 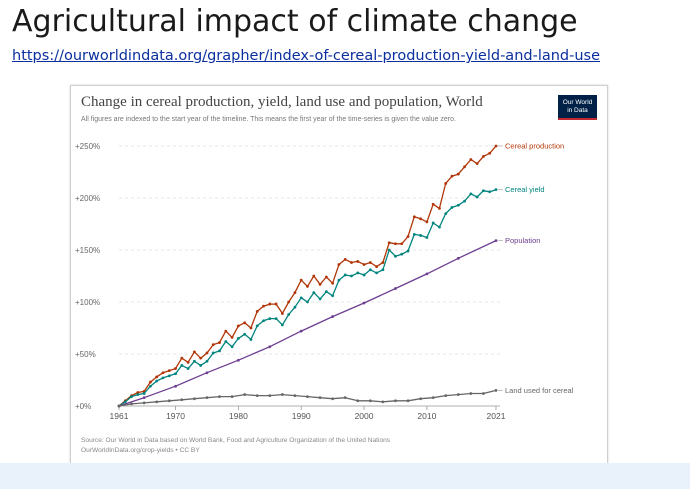 I want to click on y-tick-label: +0%, so click(x=83, y=406).